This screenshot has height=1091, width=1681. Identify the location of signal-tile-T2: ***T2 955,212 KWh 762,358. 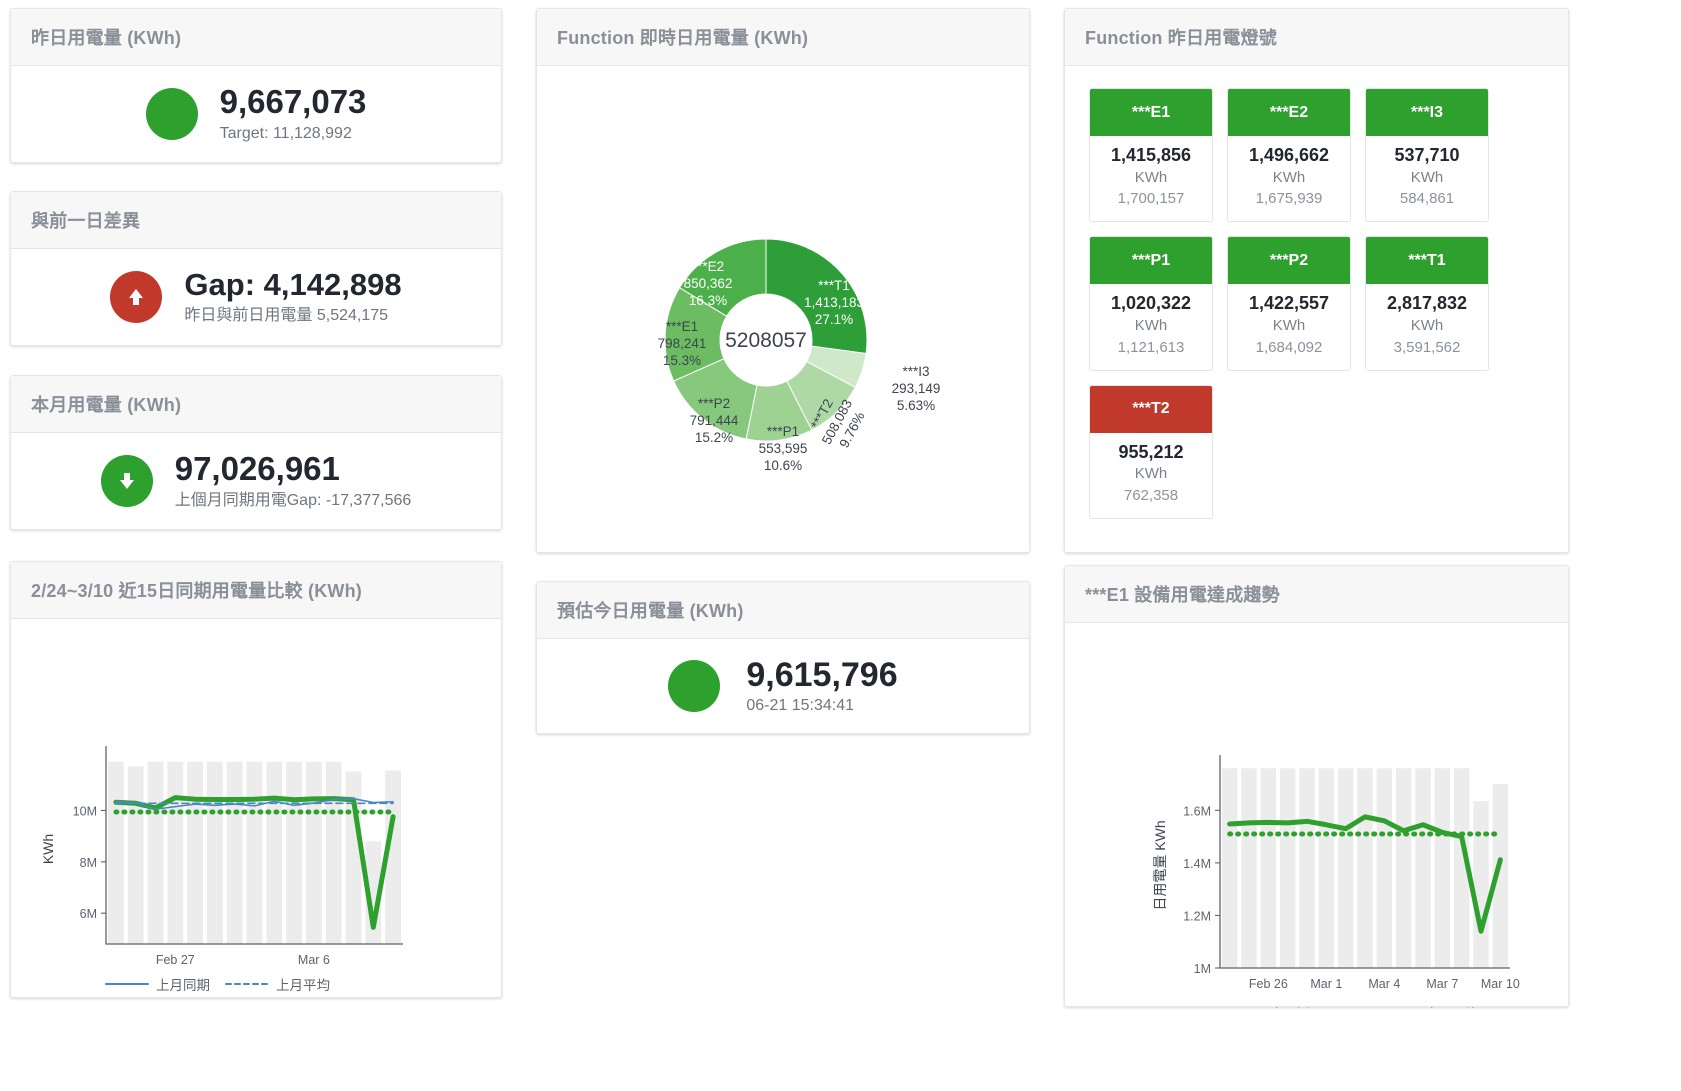
(1151, 452).